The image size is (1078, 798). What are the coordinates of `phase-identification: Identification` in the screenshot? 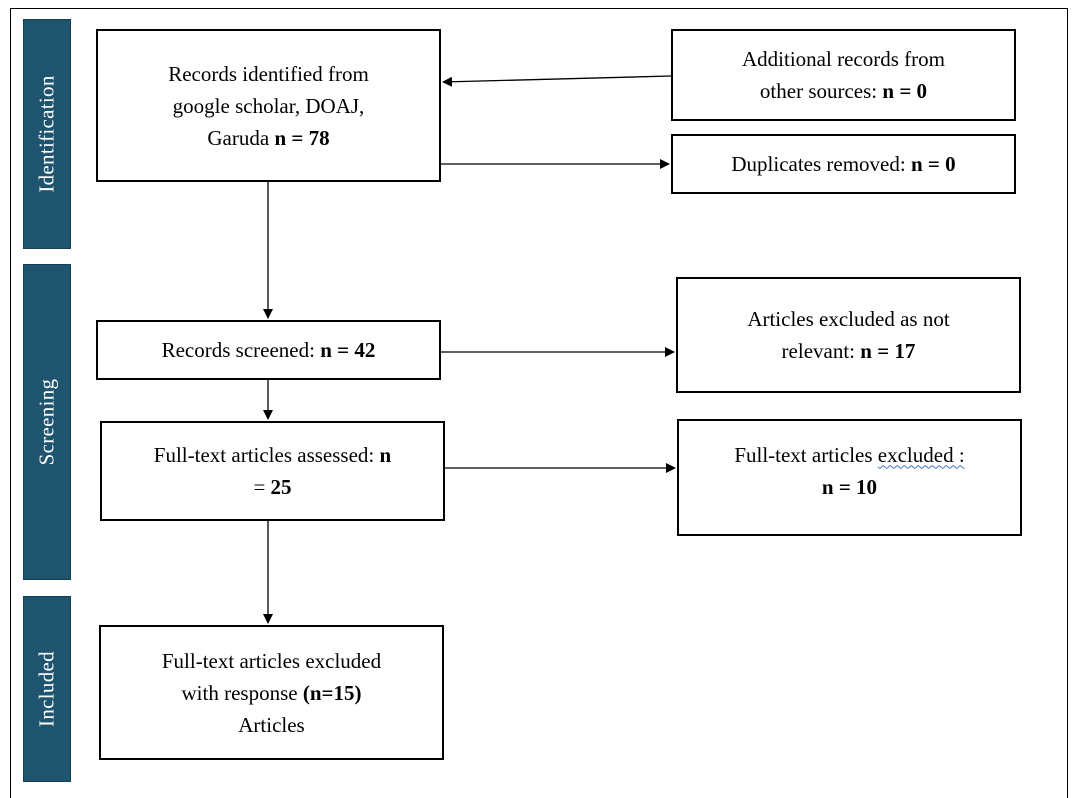 It's located at (47, 134).